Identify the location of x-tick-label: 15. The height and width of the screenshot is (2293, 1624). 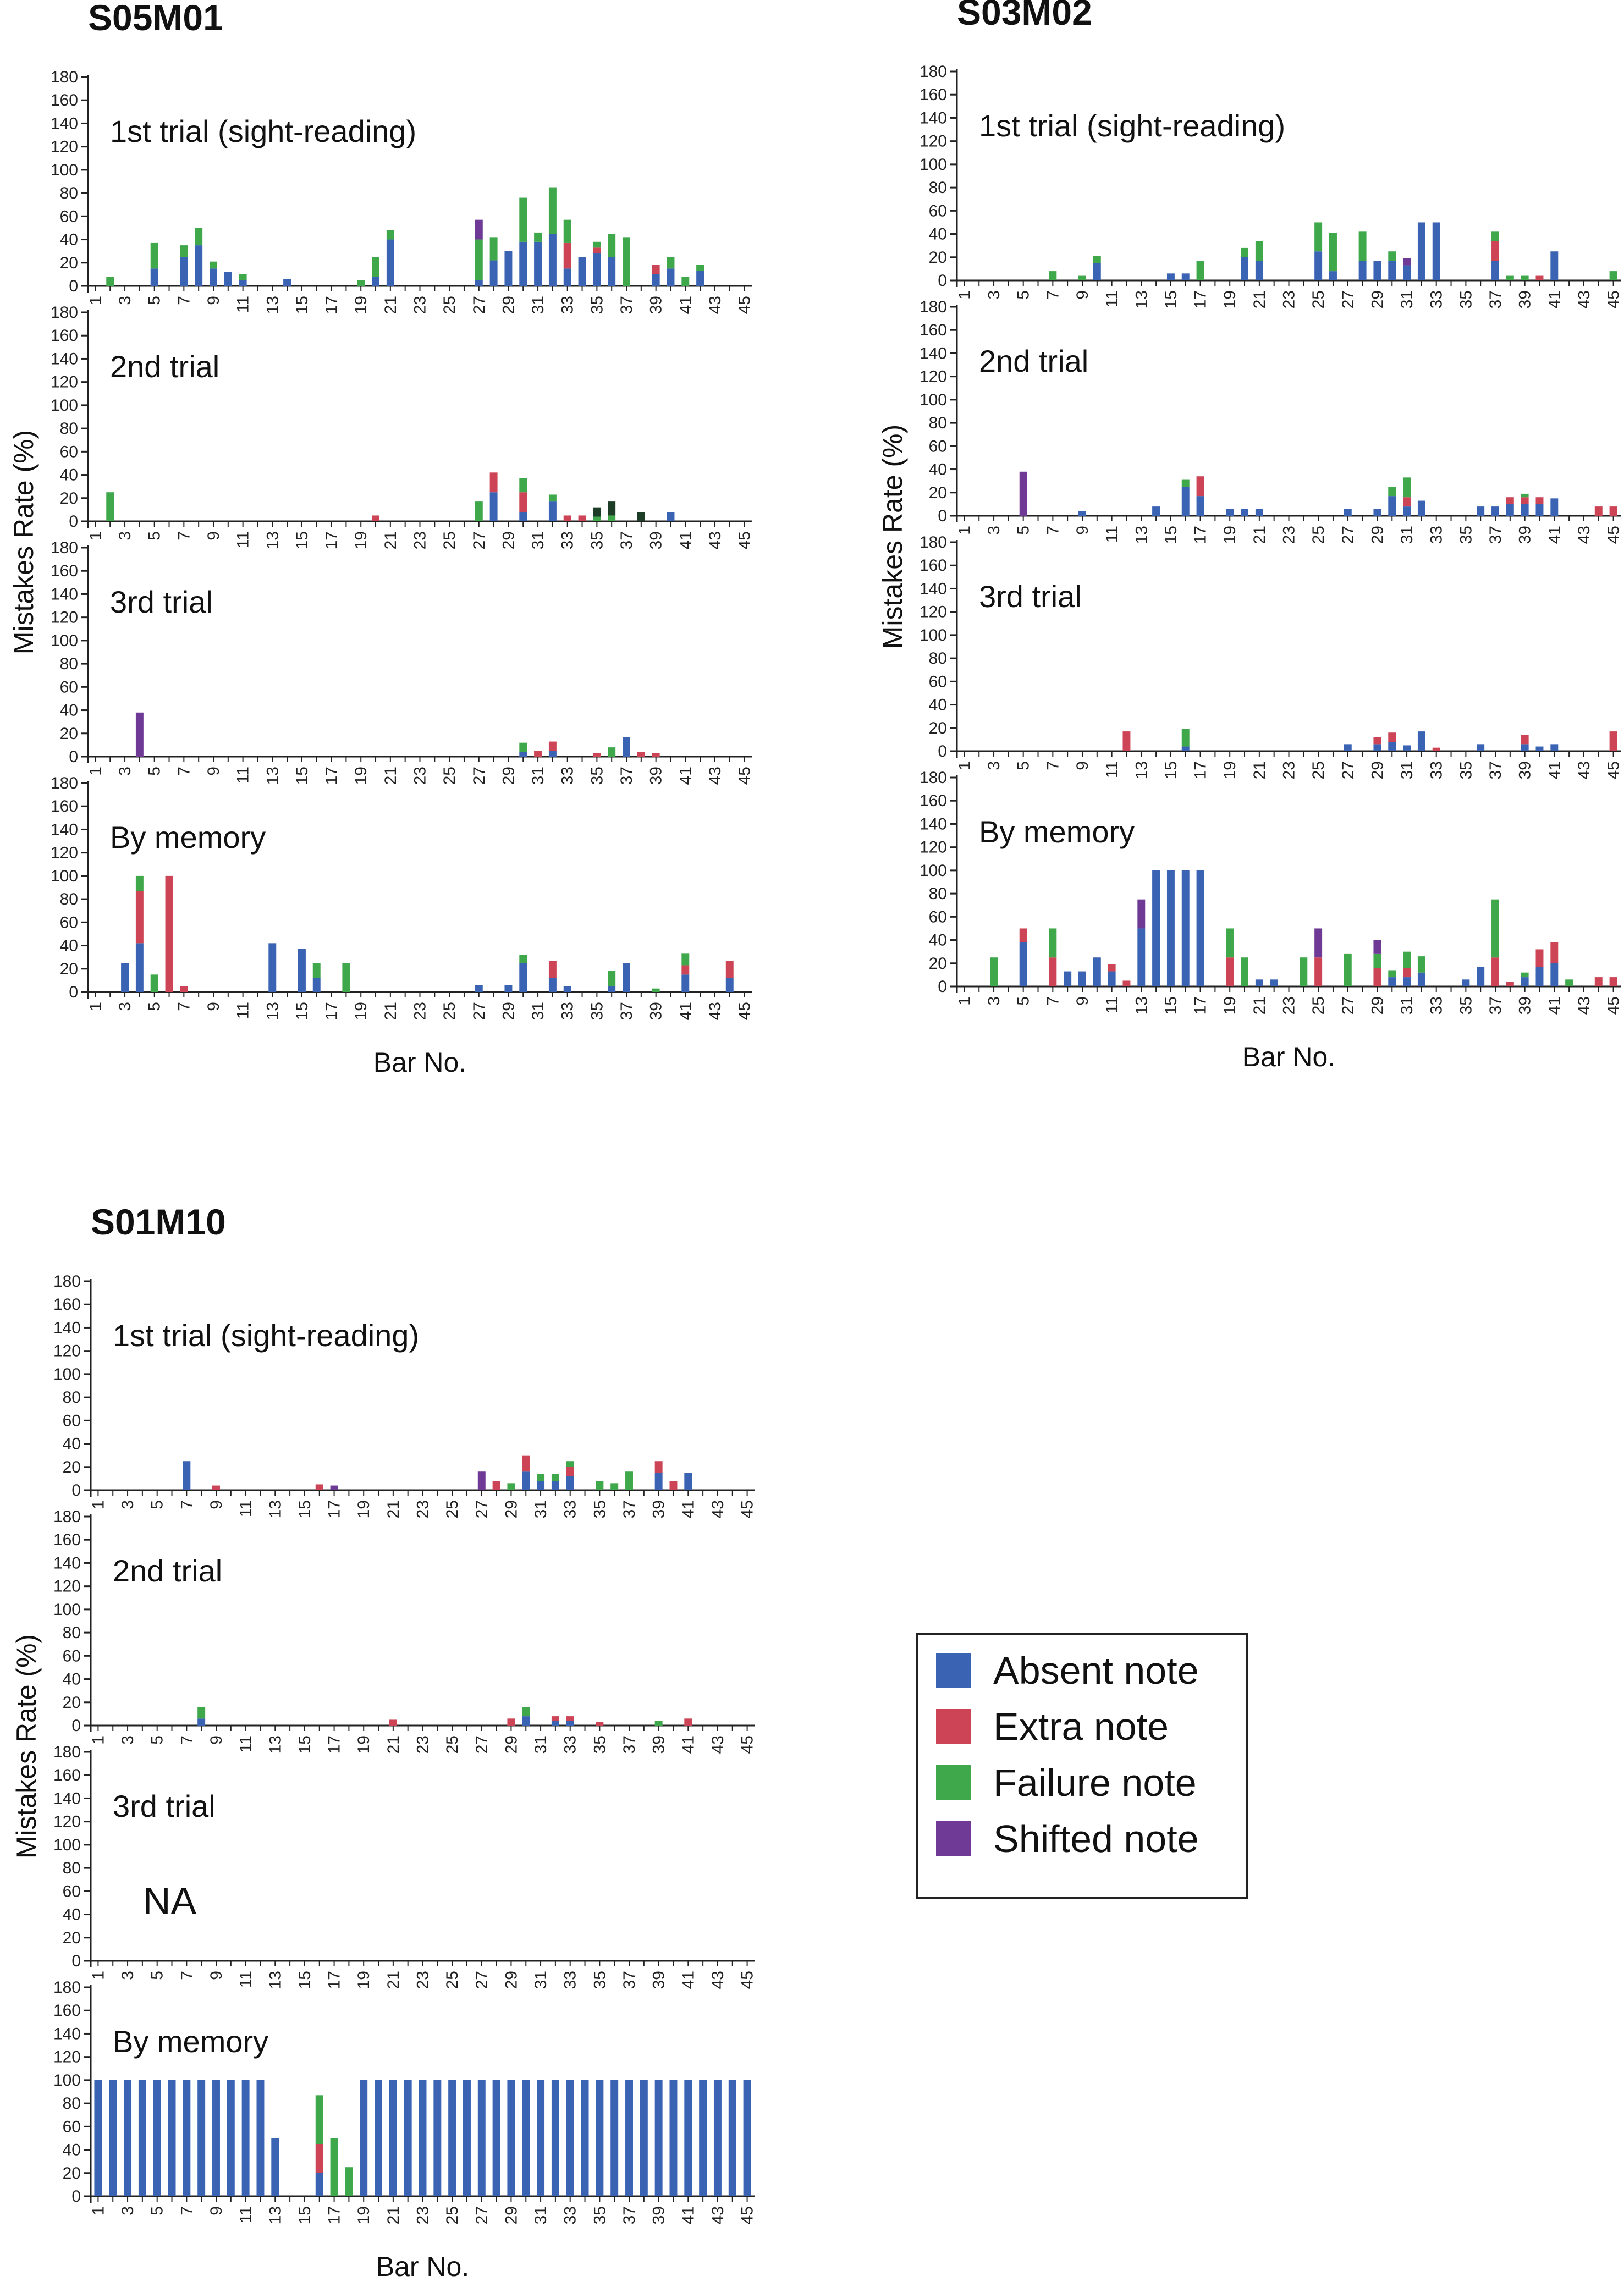
(305, 1980).